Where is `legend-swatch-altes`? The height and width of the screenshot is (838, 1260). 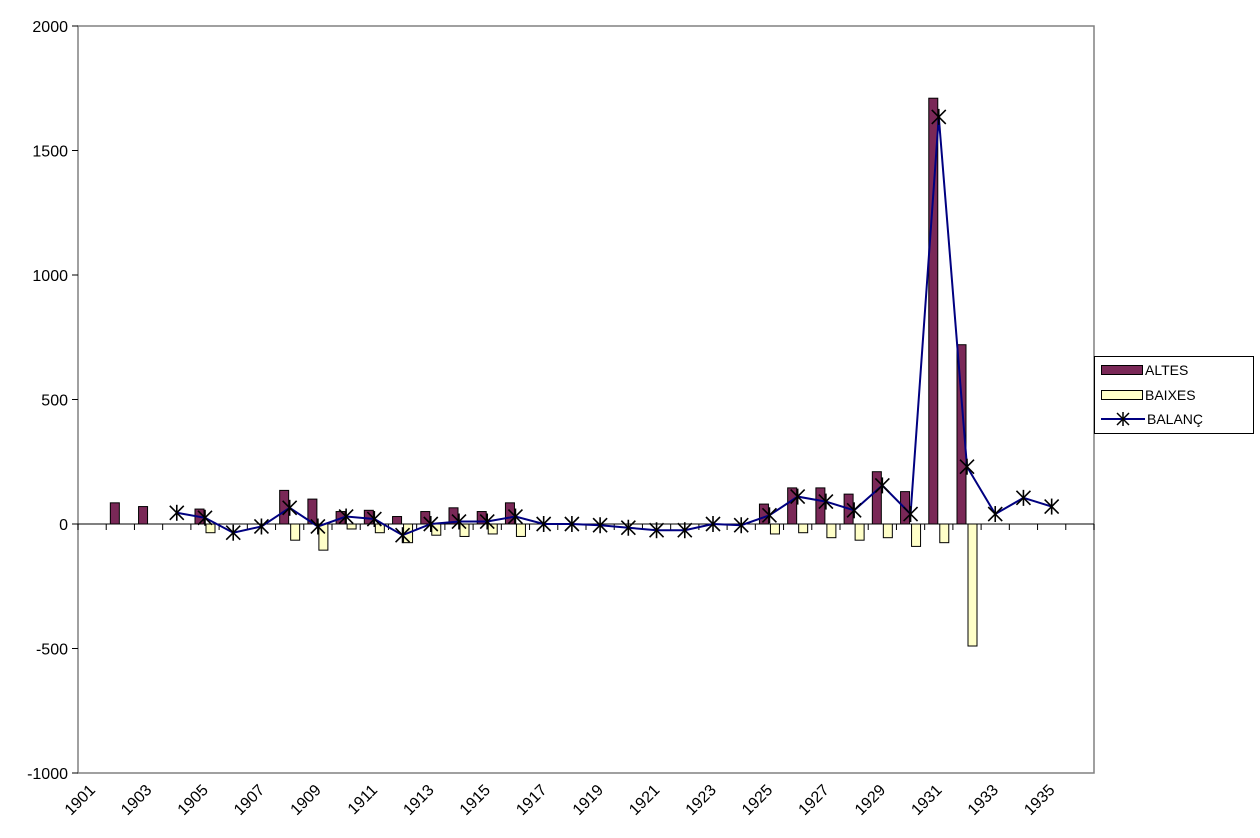 legend-swatch-altes is located at coordinates (1122, 370).